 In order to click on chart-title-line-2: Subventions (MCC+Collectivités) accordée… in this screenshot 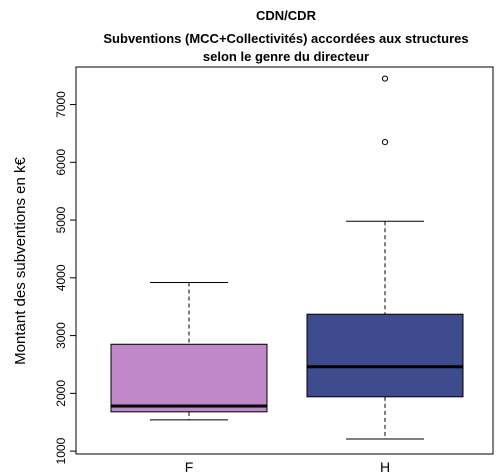, I will do `click(285, 38)`.